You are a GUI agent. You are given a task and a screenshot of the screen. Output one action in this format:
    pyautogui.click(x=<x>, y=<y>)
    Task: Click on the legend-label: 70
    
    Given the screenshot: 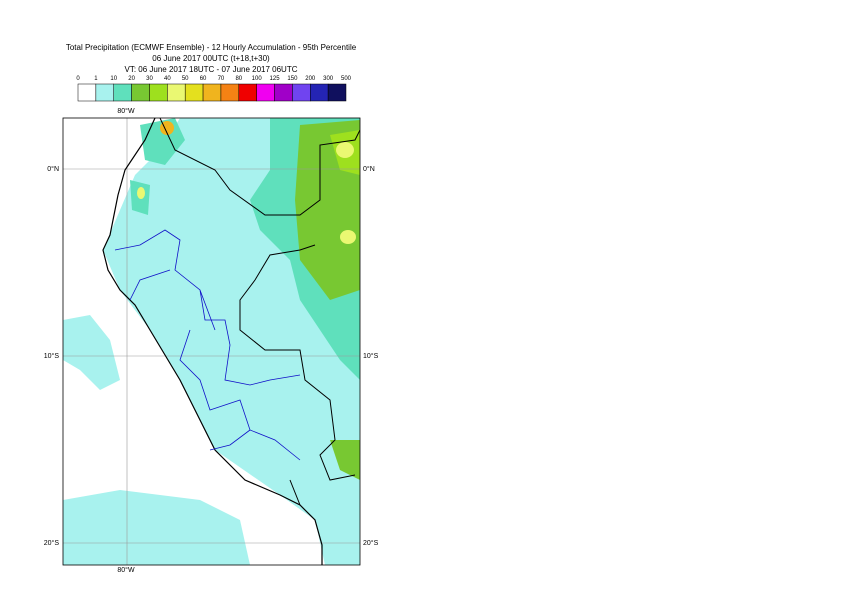 What is the action you would take?
    pyautogui.click(x=221, y=79)
    